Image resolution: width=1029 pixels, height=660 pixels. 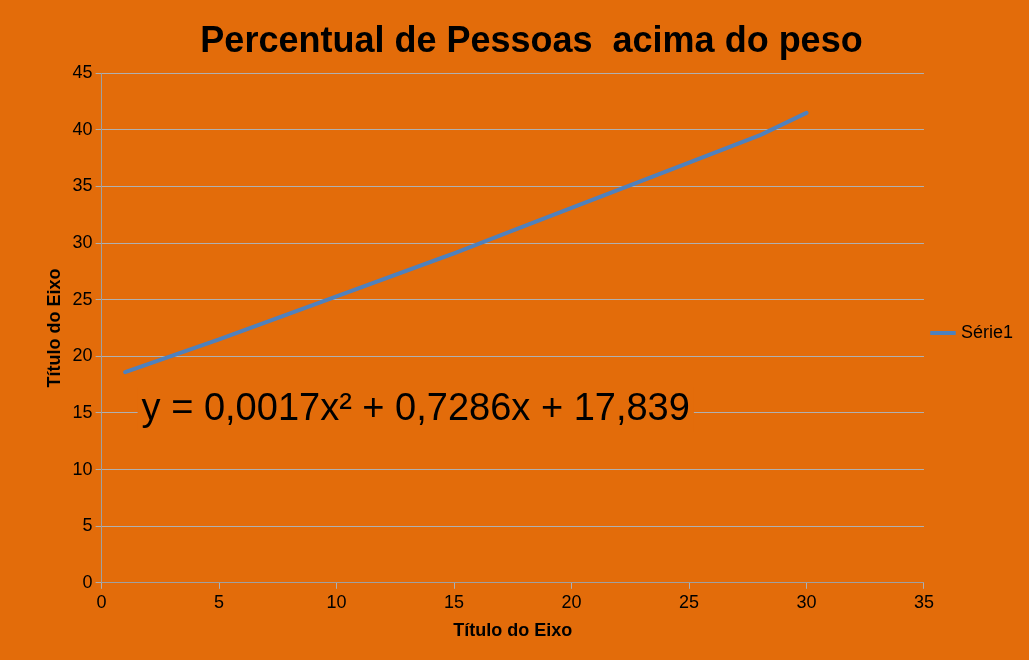 What do you see at coordinates (454, 601) in the screenshot?
I see `x-tick-label: 15` at bounding box center [454, 601].